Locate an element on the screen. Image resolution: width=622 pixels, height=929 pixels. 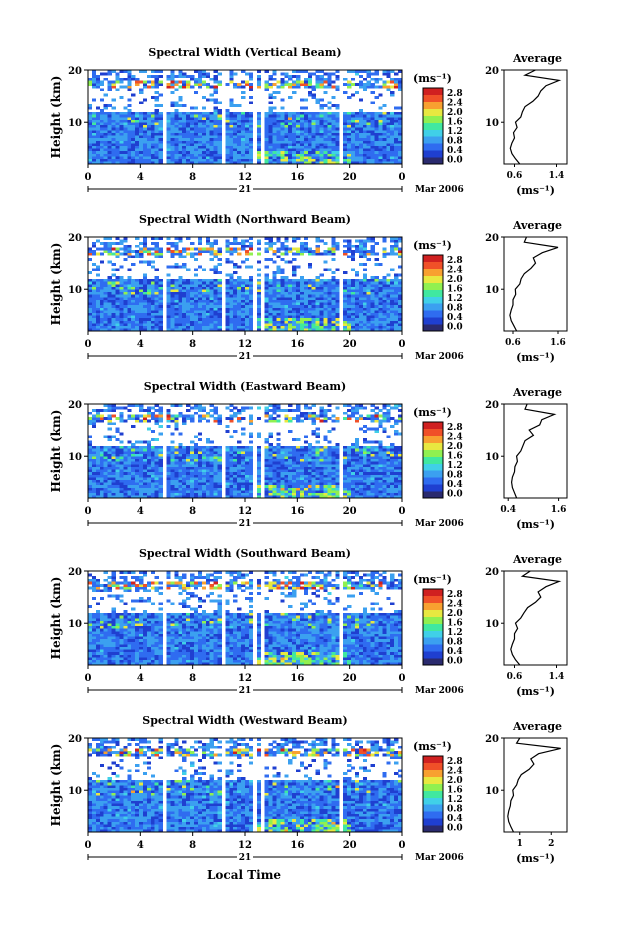
colorbar-segment is located at coordinates (433, 133).